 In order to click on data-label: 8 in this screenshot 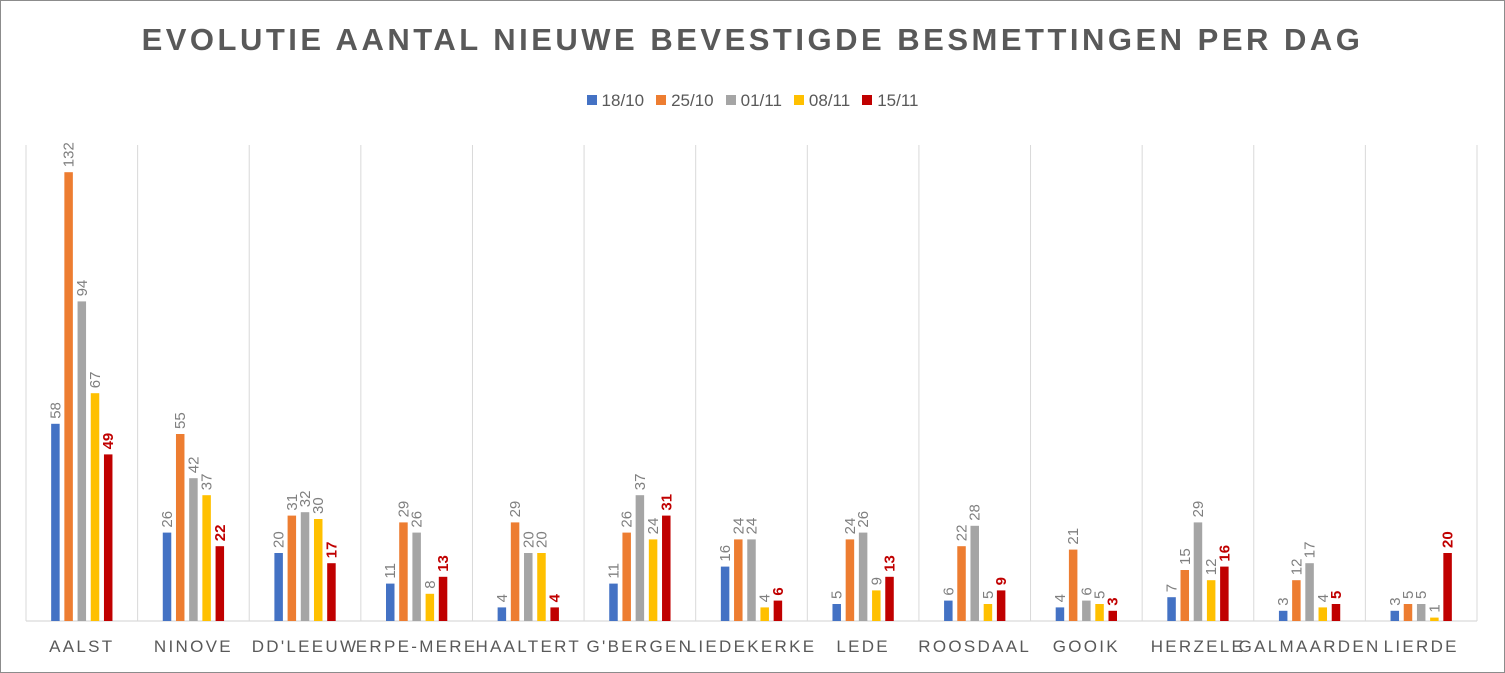, I will do `click(430, 584)`.